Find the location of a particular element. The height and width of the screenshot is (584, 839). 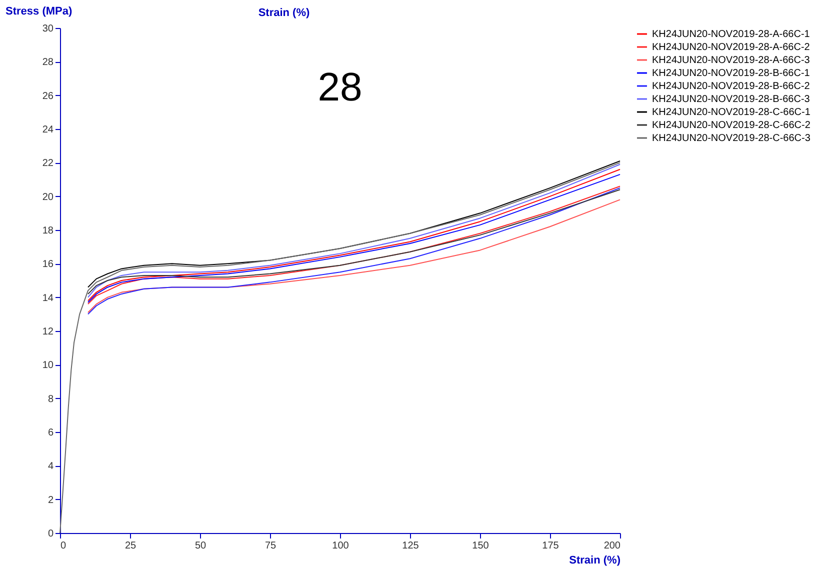

legend-label: KH24JUN20-NOV2019-28-B-66C-1 is located at coordinates (731, 73).